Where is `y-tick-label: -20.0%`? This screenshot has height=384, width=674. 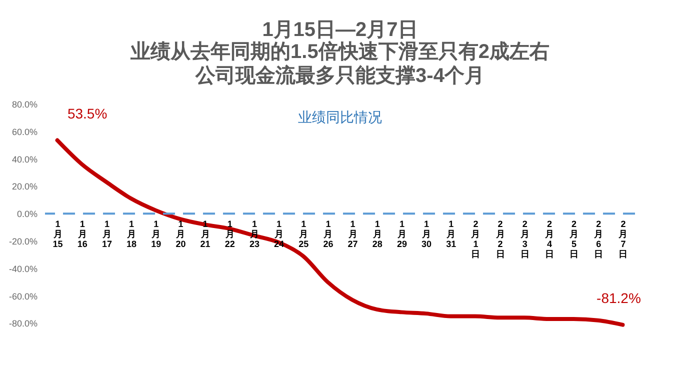
y-tick-label: -20.0% is located at coordinates (23, 241).